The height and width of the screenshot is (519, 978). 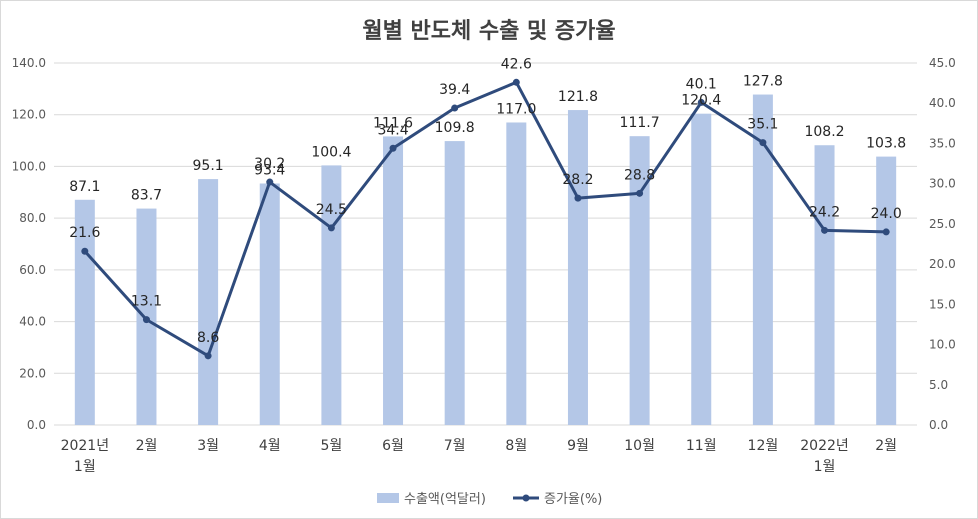 What do you see at coordinates (455, 446) in the screenshot?
I see `x-tick-label: 7월` at bounding box center [455, 446].